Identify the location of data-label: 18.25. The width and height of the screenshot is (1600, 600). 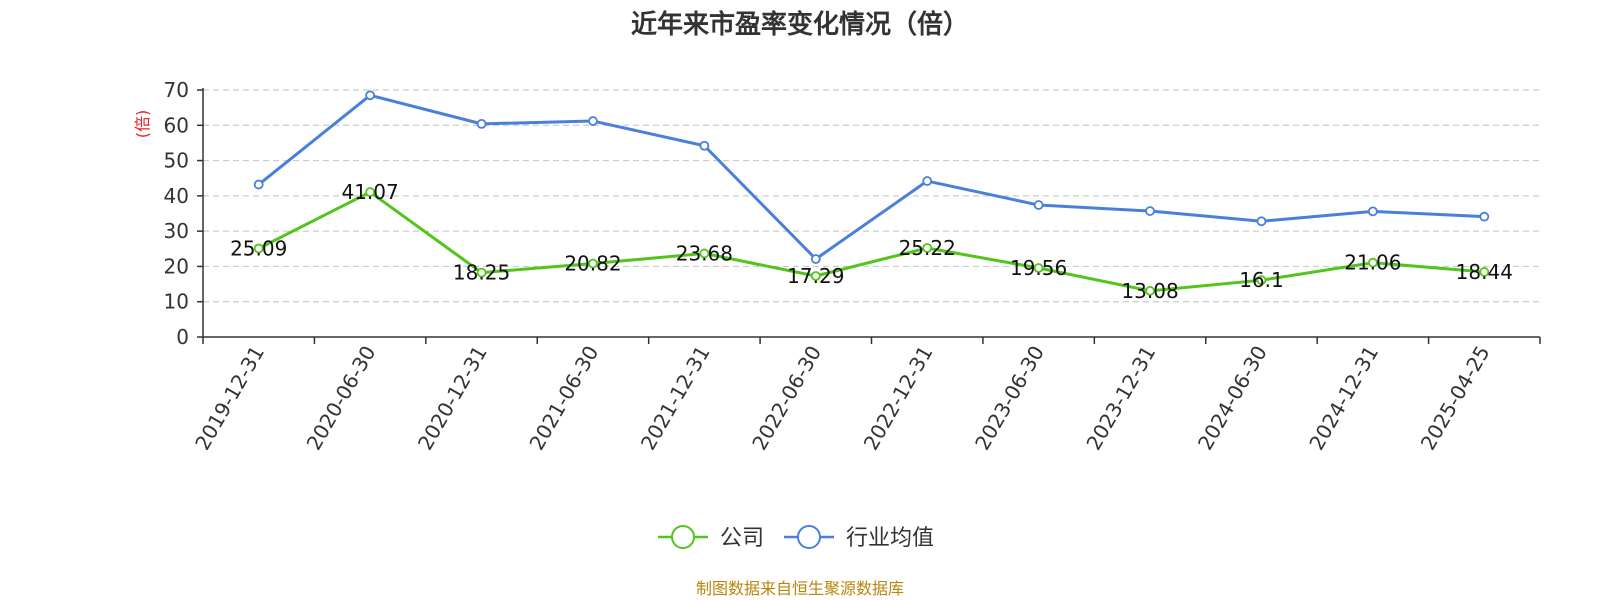
(481, 273).